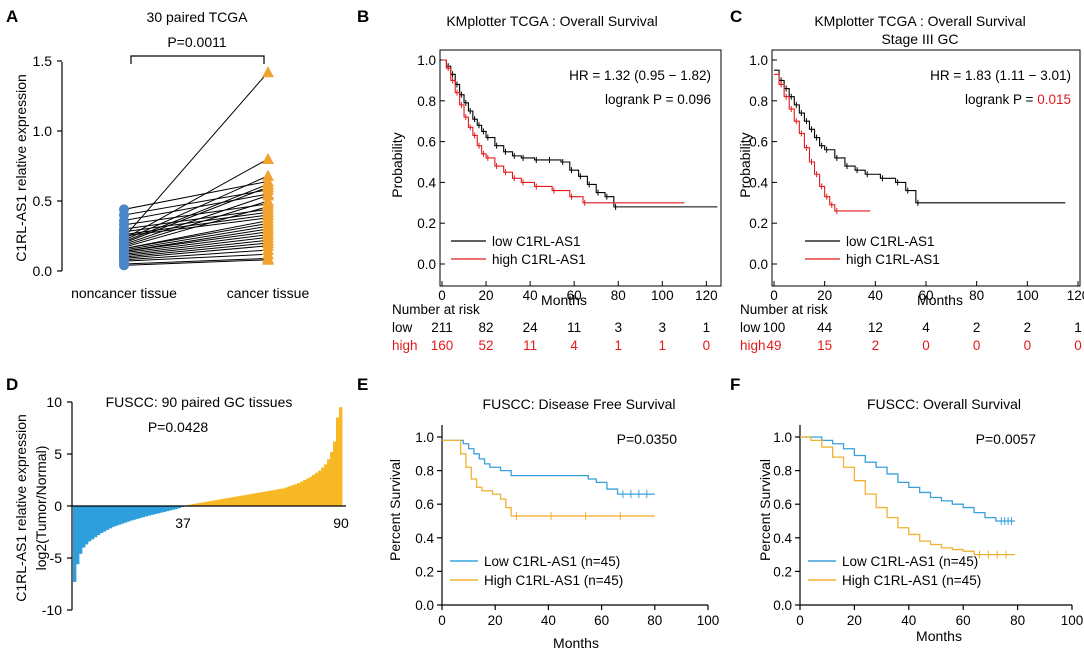 This screenshot has width=1084, height=652. I want to click on panel-e-xtick-label: 0, so click(442, 620).